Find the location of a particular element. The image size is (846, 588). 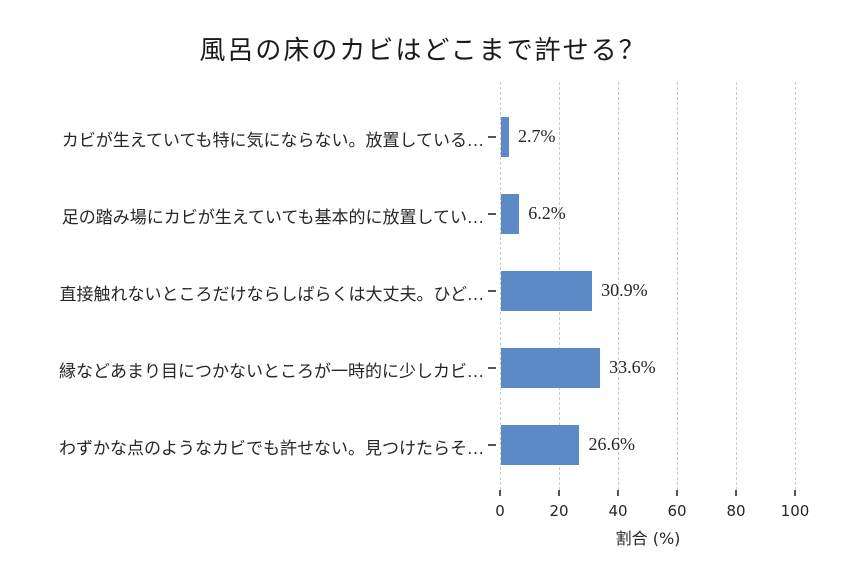

x-axis-label: 割合 (%) is located at coordinates (648, 538).